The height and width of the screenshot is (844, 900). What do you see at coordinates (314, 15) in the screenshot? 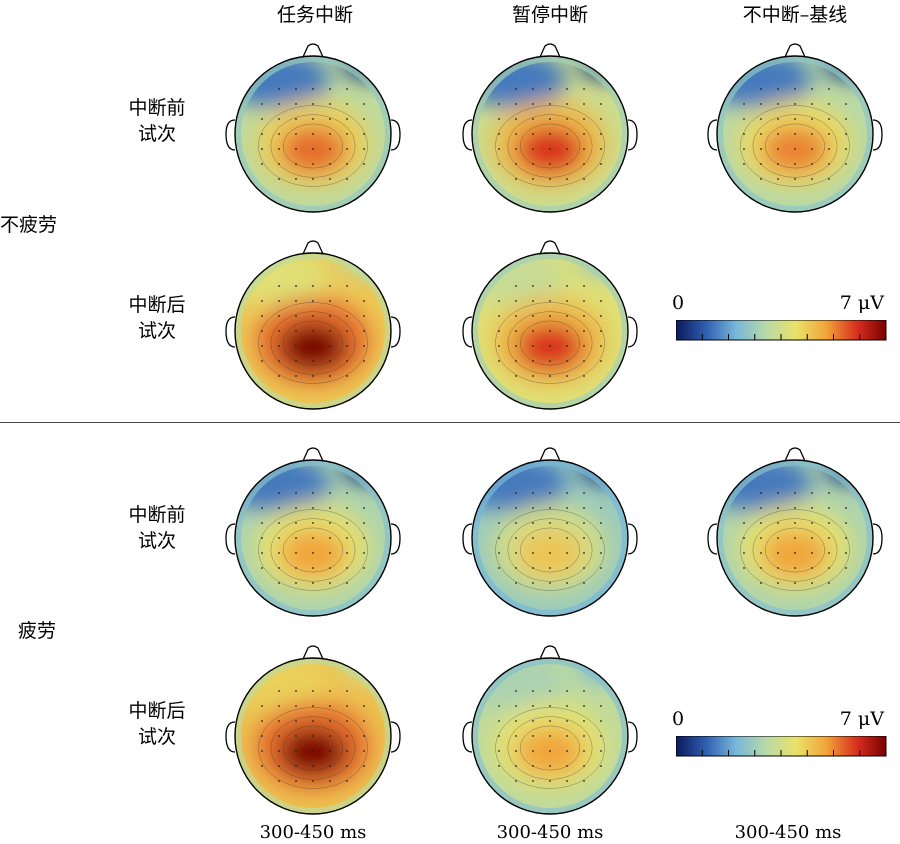
I see `column-title-task-interruption: 任务中断` at bounding box center [314, 15].